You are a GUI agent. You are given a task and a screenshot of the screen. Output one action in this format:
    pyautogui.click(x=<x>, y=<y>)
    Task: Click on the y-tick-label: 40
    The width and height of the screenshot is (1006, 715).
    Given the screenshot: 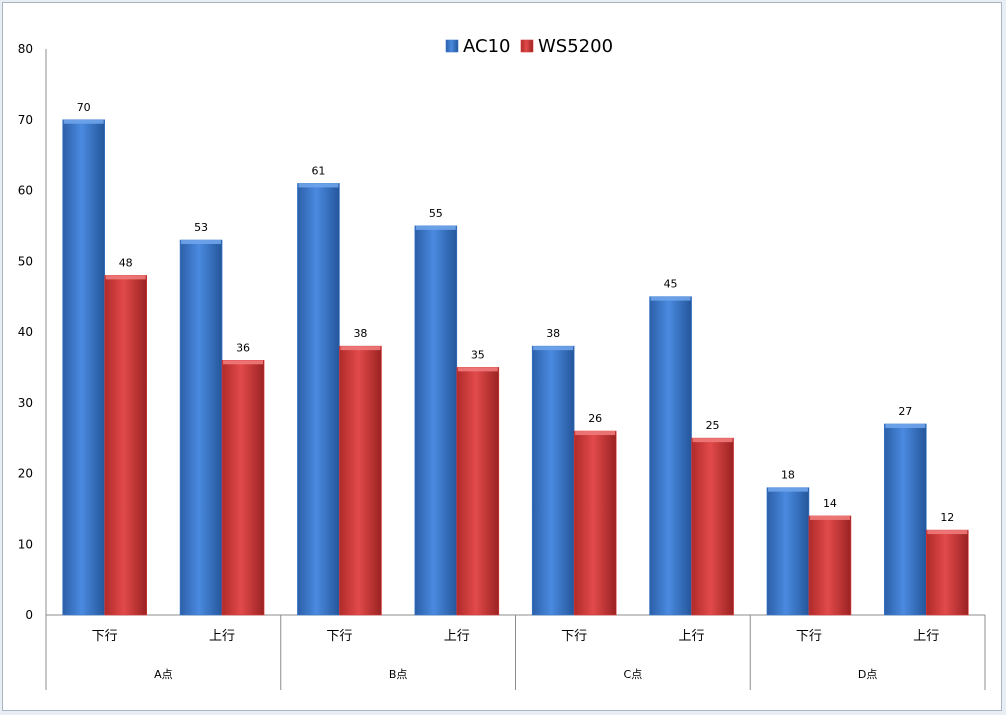 What is the action you would take?
    pyautogui.click(x=25, y=332)
    